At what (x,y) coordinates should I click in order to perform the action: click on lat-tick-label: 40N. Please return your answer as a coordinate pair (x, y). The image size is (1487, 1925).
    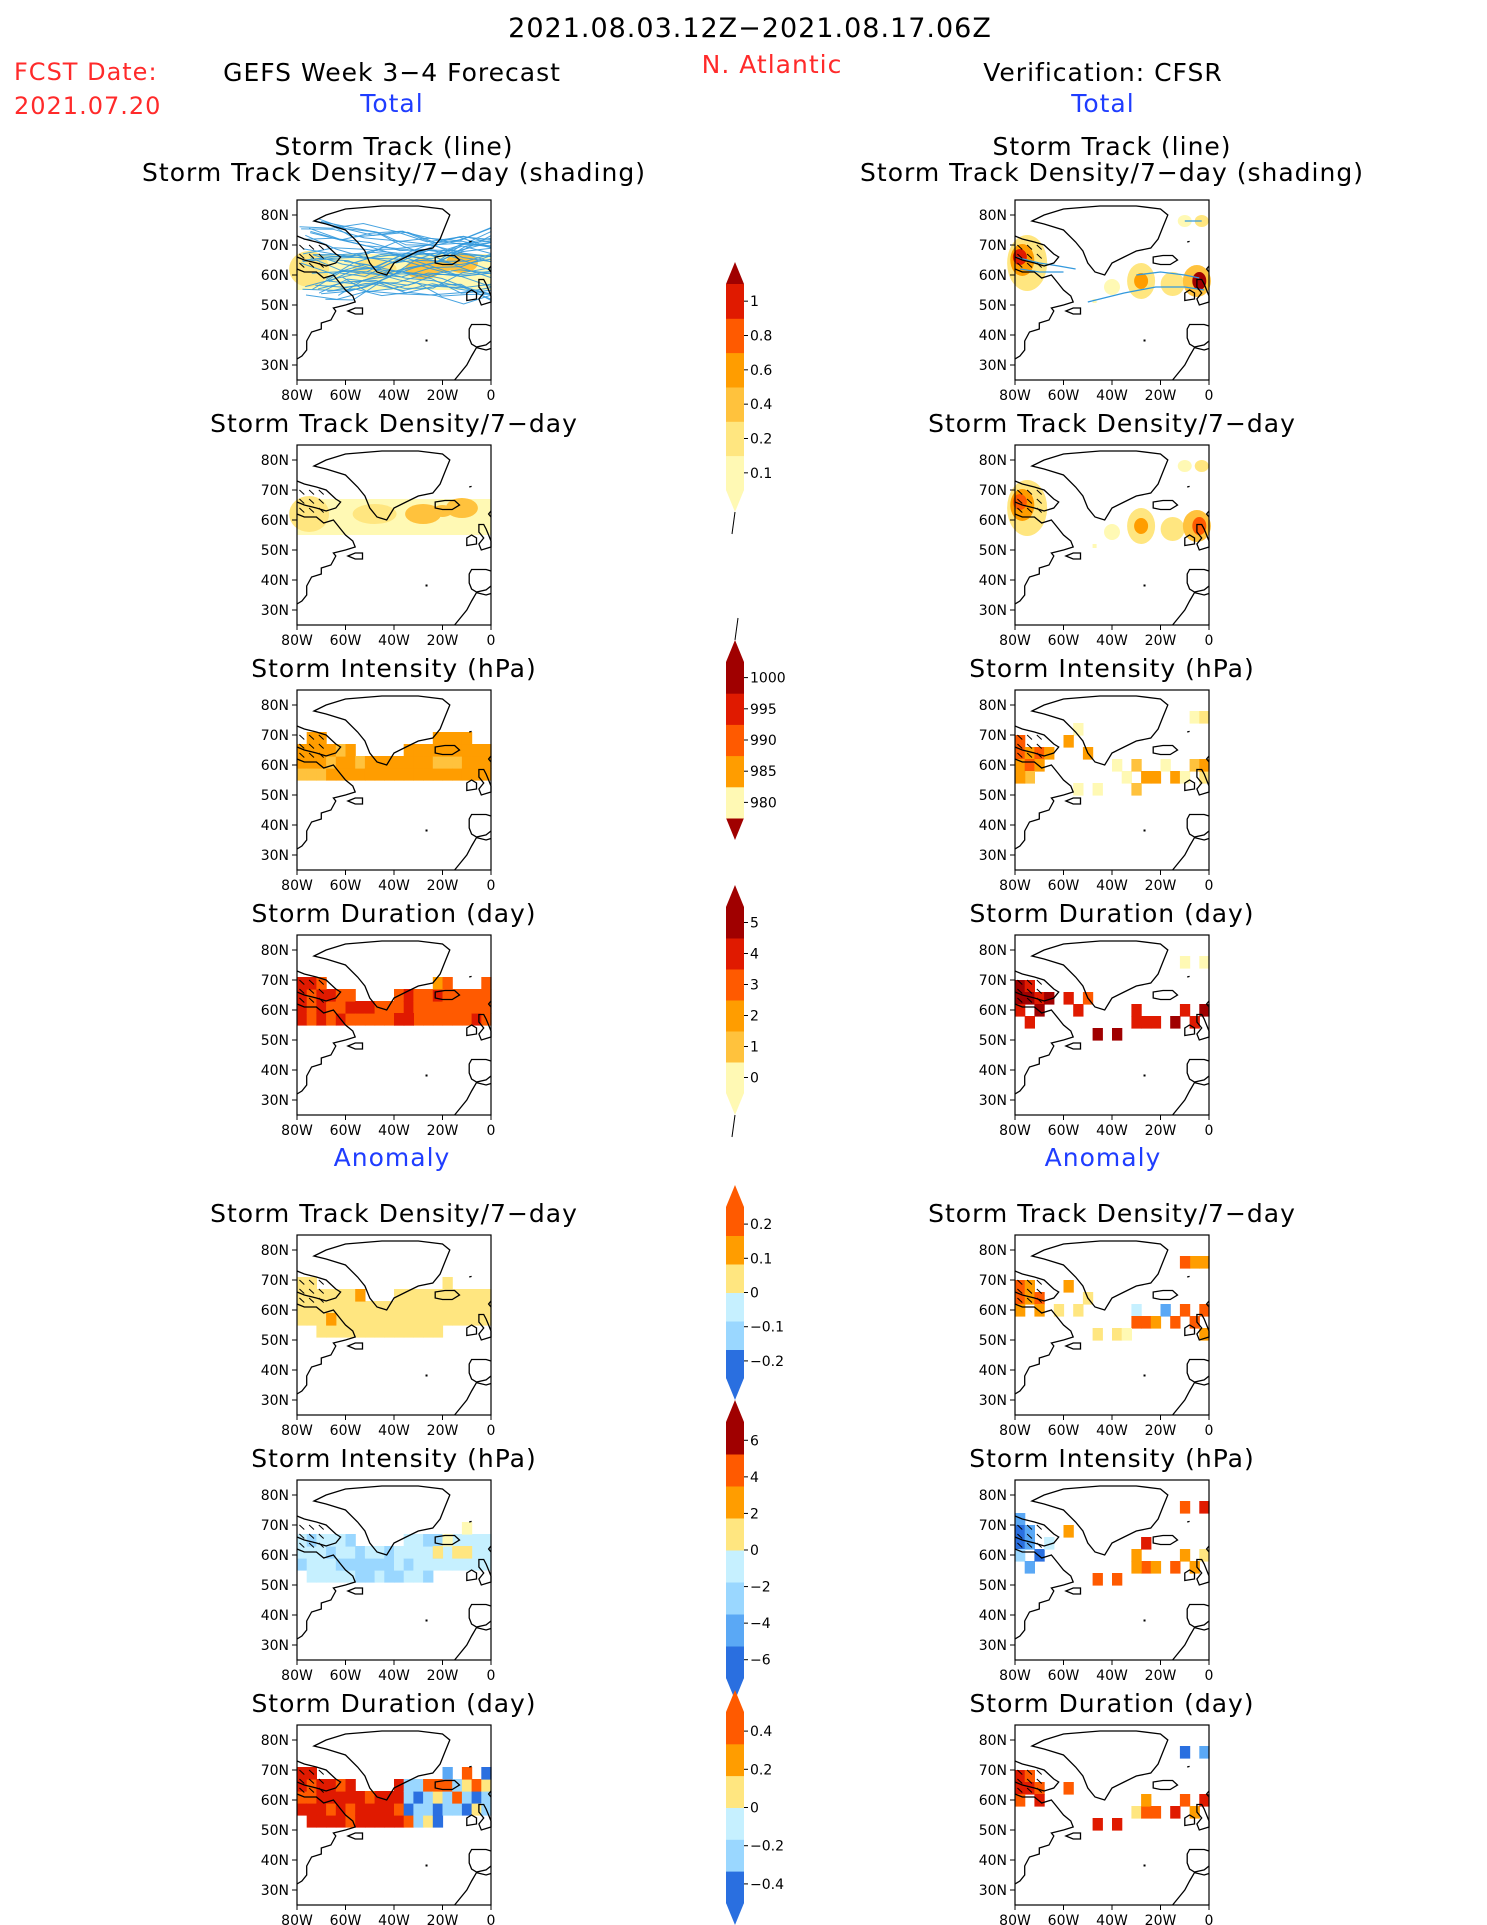
    Looking at the image, I should click on (993, 1071).